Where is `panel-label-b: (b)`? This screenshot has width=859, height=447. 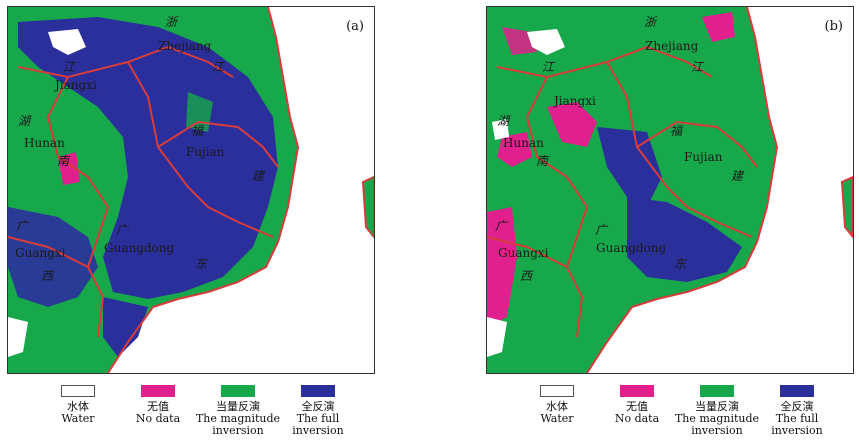 panel-label-b: (b) is located at coordinates (833, 26).